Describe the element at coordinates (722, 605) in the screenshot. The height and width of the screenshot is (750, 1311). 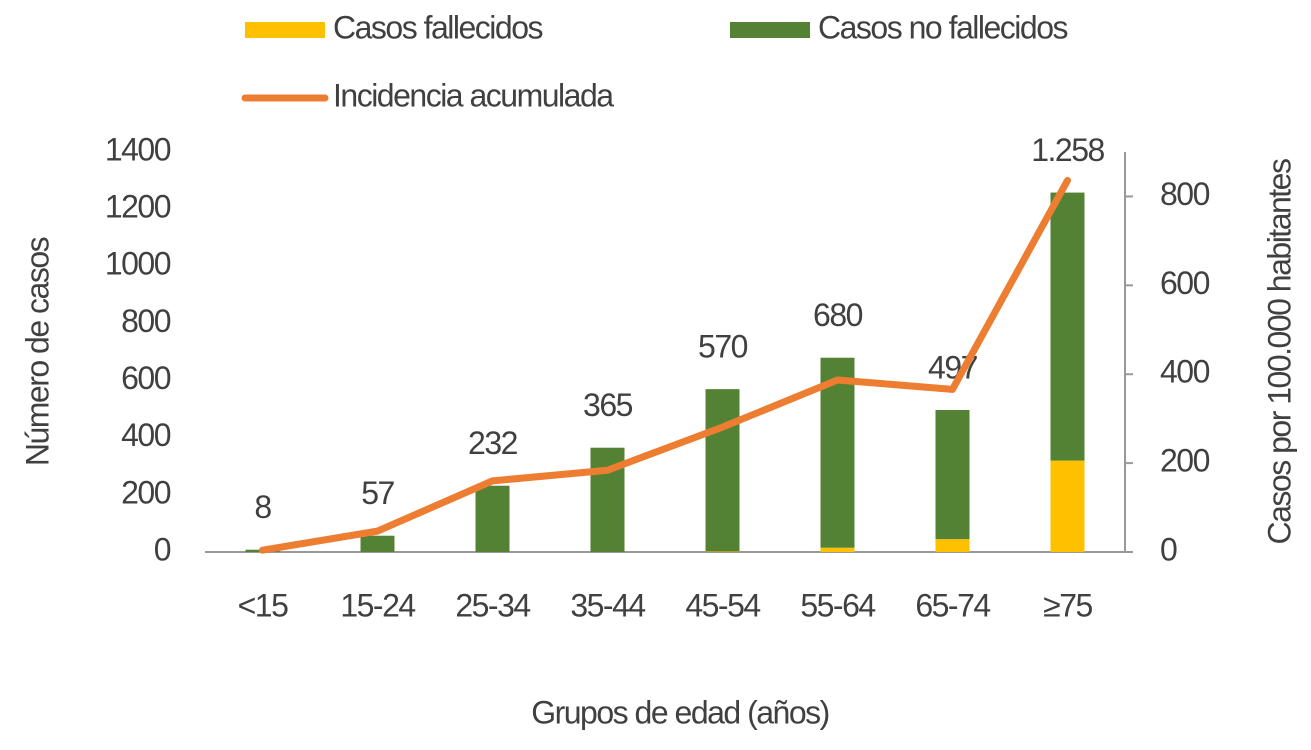
I see `x-tick-label: 45-54` at that location.